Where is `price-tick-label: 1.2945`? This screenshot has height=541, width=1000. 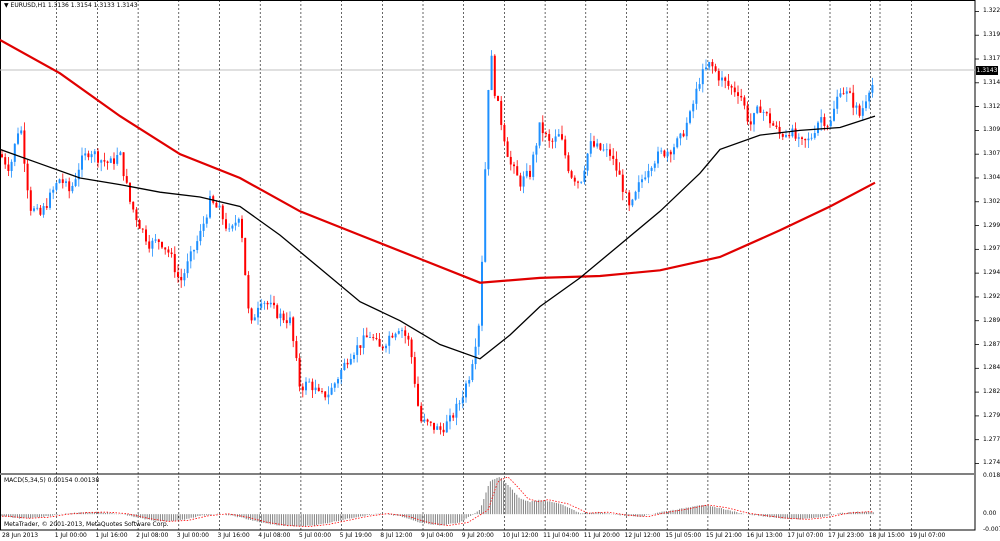
price-tick-label: 1.2945 is located at coordinates (991, 273).